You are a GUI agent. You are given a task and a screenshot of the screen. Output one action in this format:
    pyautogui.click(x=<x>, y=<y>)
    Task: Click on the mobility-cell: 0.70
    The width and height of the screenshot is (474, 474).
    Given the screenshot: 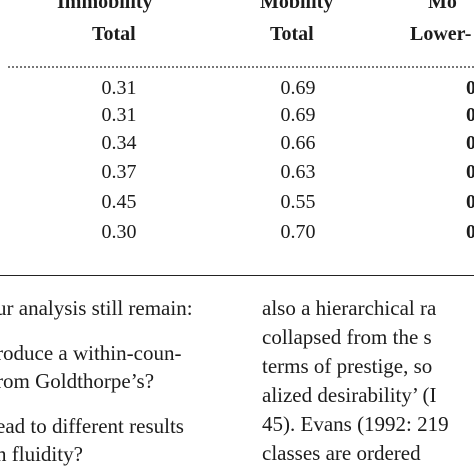 What is the action you would take?
    pyautogui.click(x=298, y=232)
    